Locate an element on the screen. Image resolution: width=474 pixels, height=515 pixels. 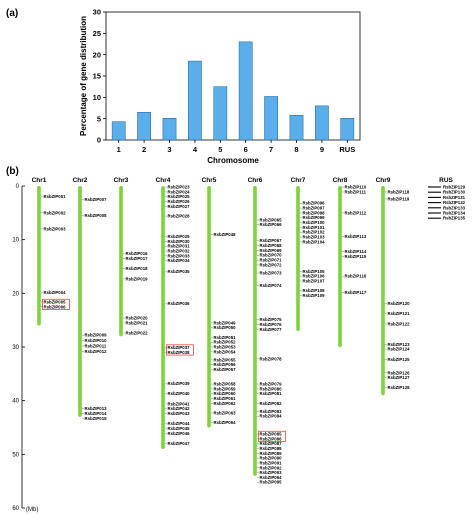
gene-label: RsbZIP097 is located at coordinates (314, 208).